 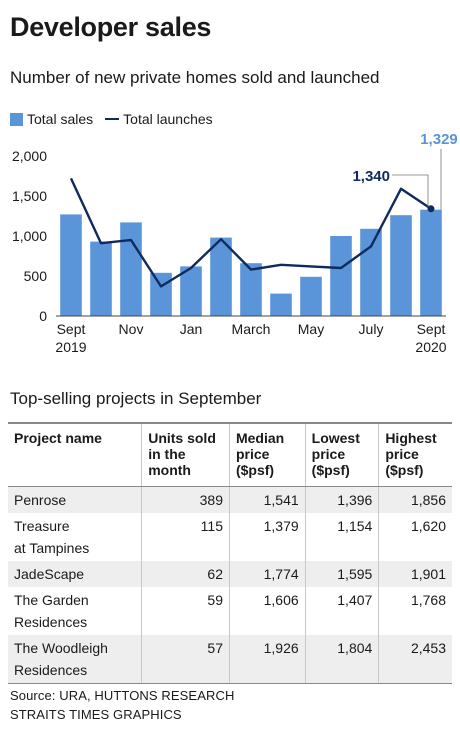 I want to click on legend: Total sales Total launches, so click(x=117, y=119).